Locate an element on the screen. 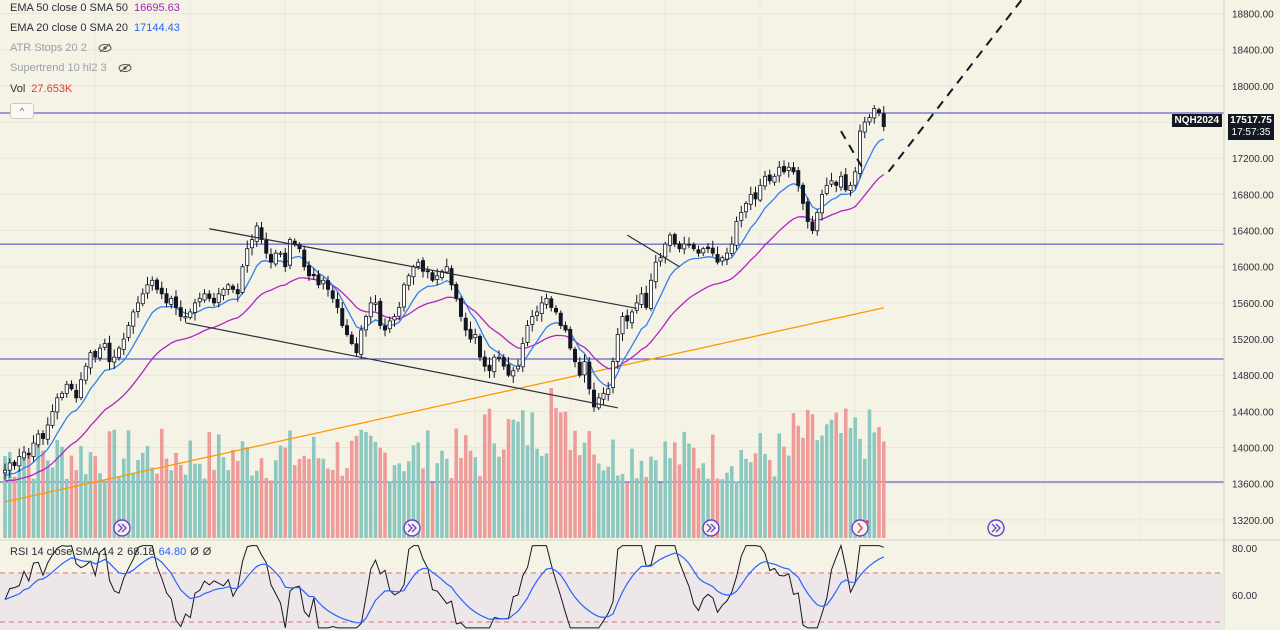 The image size is (1280, 630). notification-dot is located at coordinates (867, 522).